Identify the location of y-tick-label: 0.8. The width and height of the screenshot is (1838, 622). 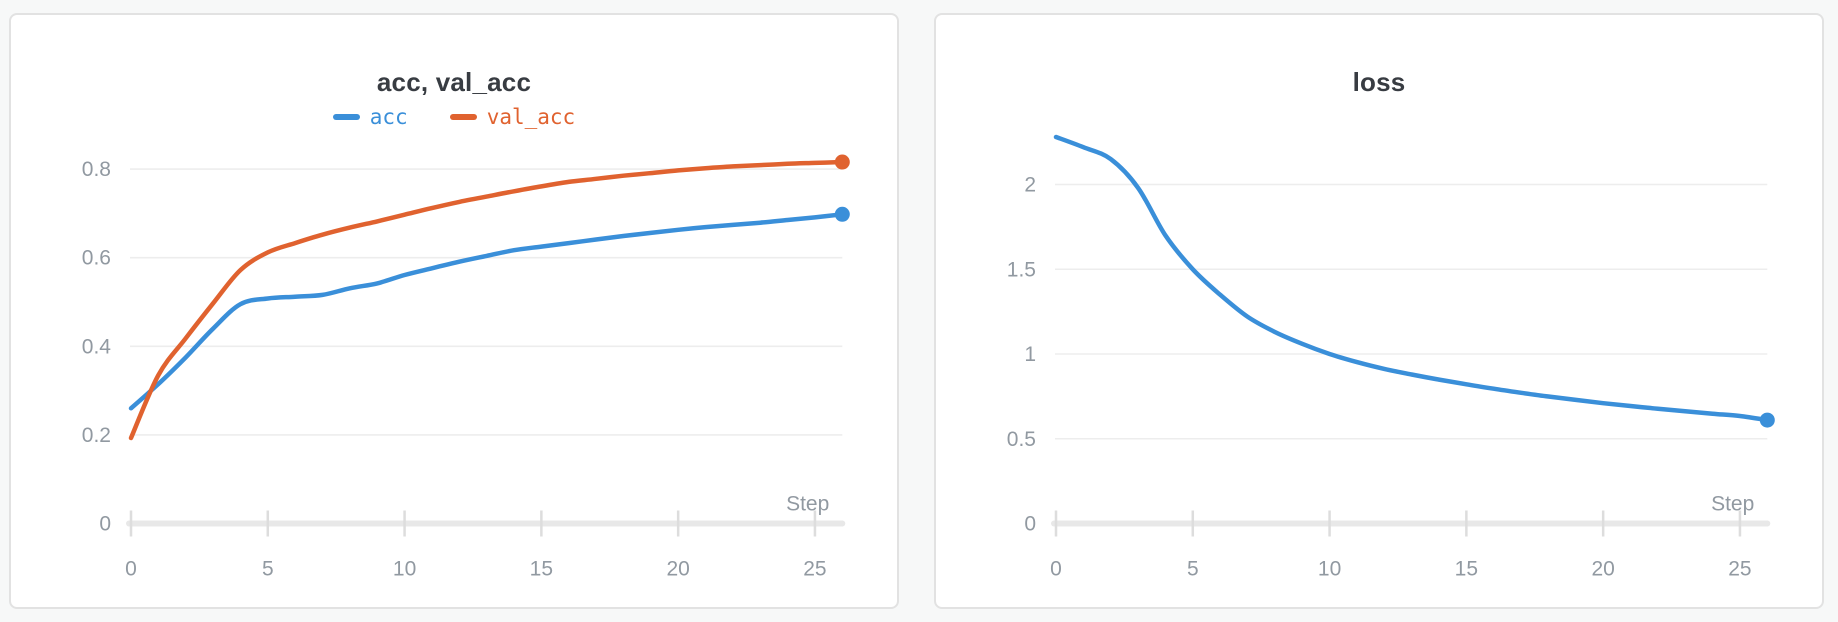
(96, 169).